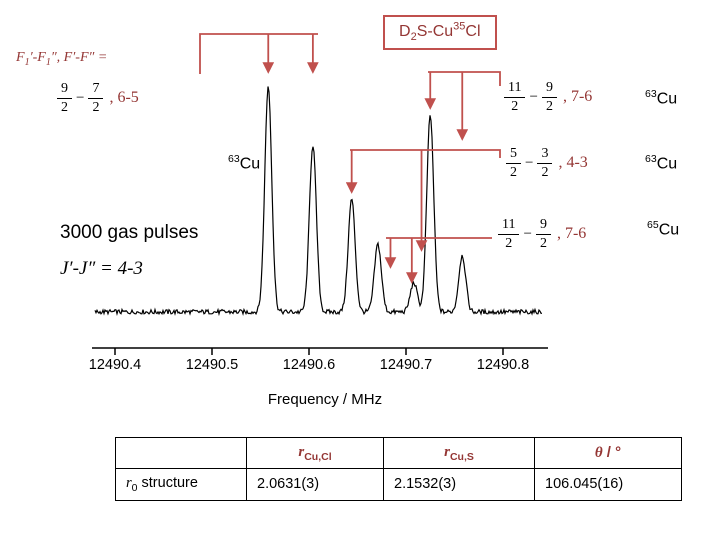 This screenshot has width=720, height=540. I want to click on isotope-label-63cu-row1: 63Cu, so click(661, 98).